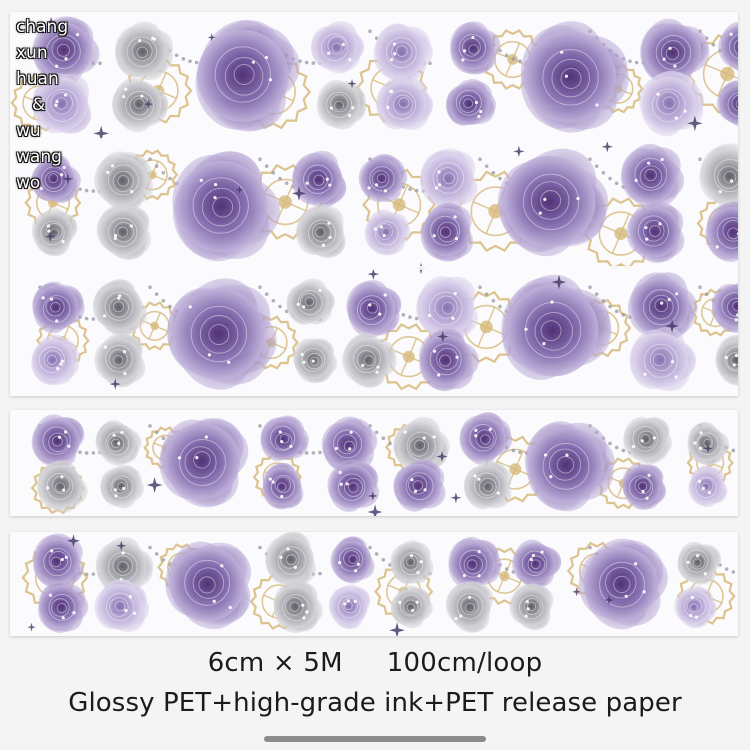 This screenshot has width=750, height=750. Describe the element at coordinates (32, 53) in the screenshot. I see `side-word-xun: xun` at that location.